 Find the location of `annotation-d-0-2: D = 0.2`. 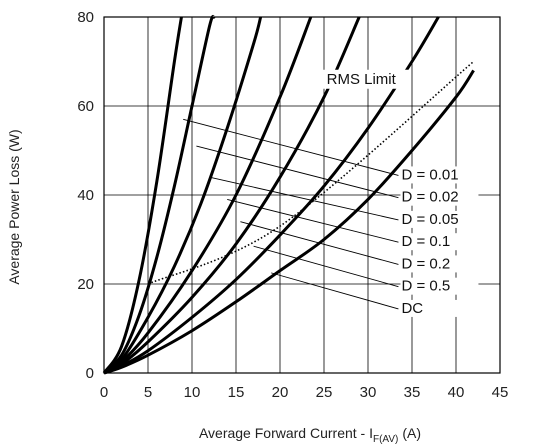

annotation-d-0-2: D = 0.2 is located at coordinates (425, 263).